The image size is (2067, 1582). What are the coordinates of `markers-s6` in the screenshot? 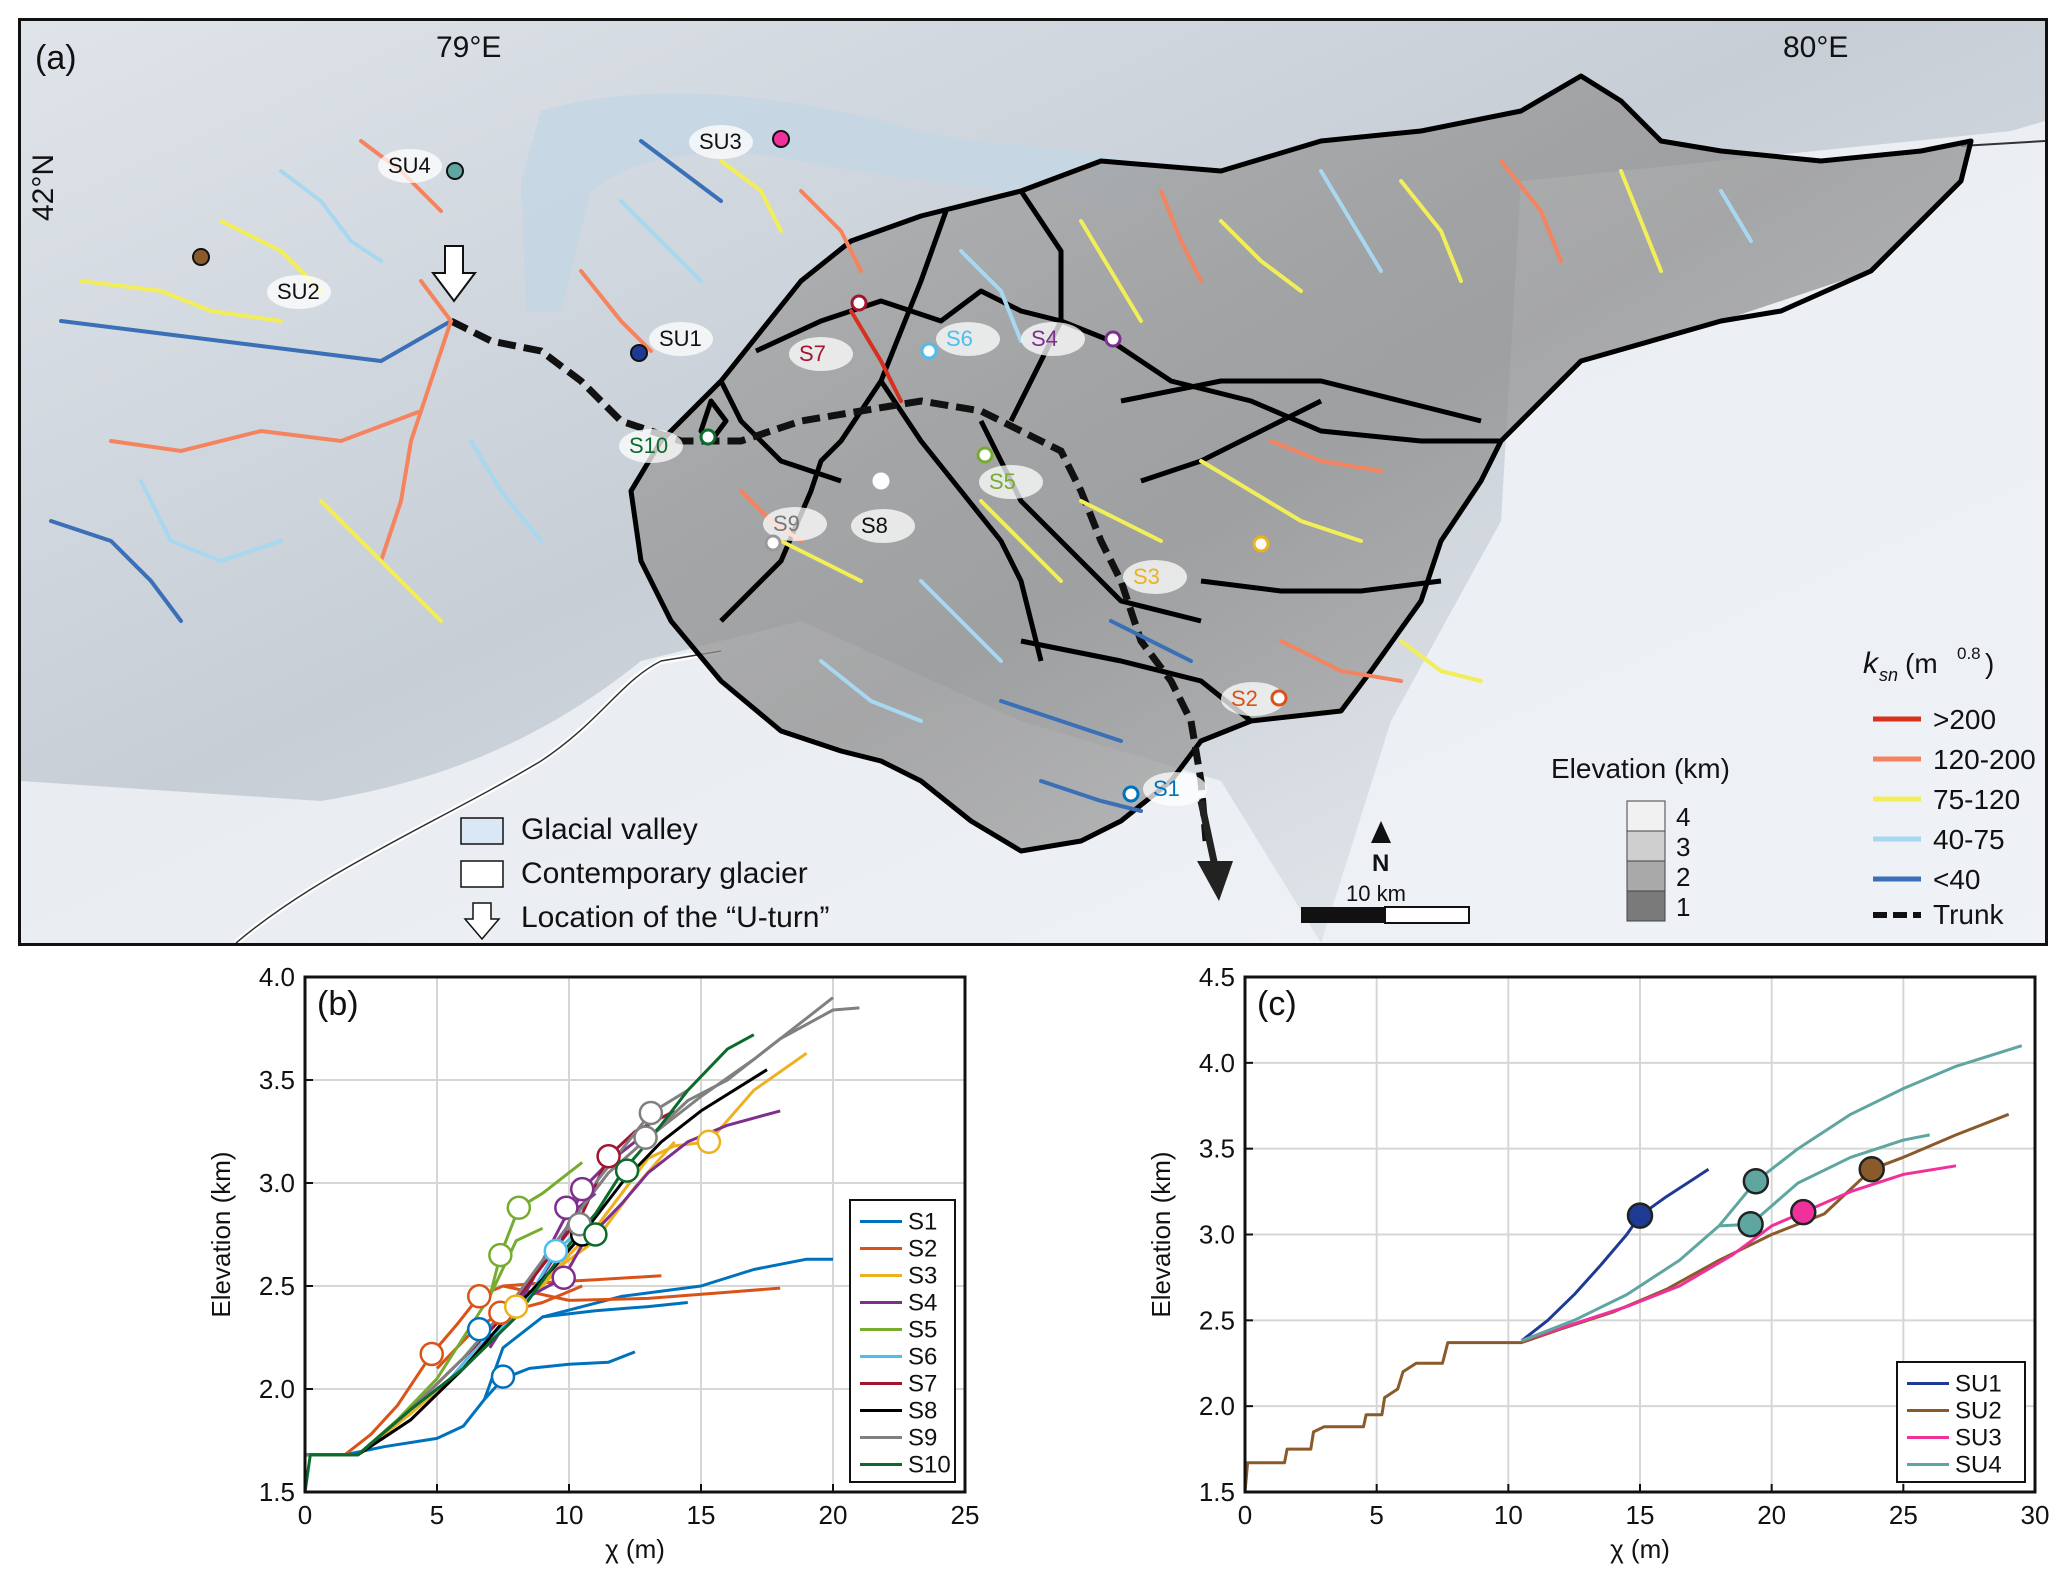 It's located at (556, 1251).